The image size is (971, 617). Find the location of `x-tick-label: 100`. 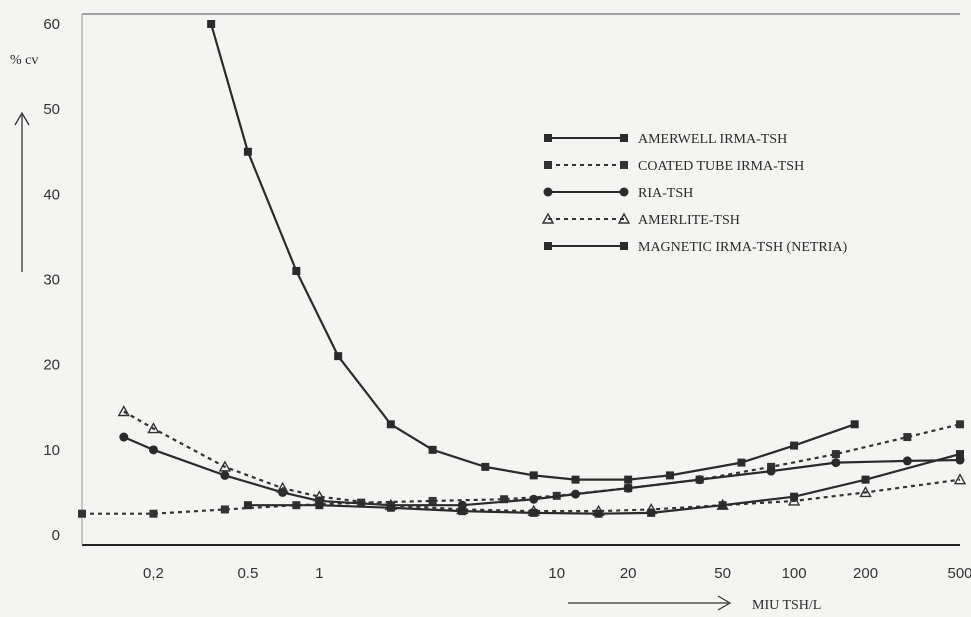

x-tick-label: 100 is located at coordinates (794, 573).